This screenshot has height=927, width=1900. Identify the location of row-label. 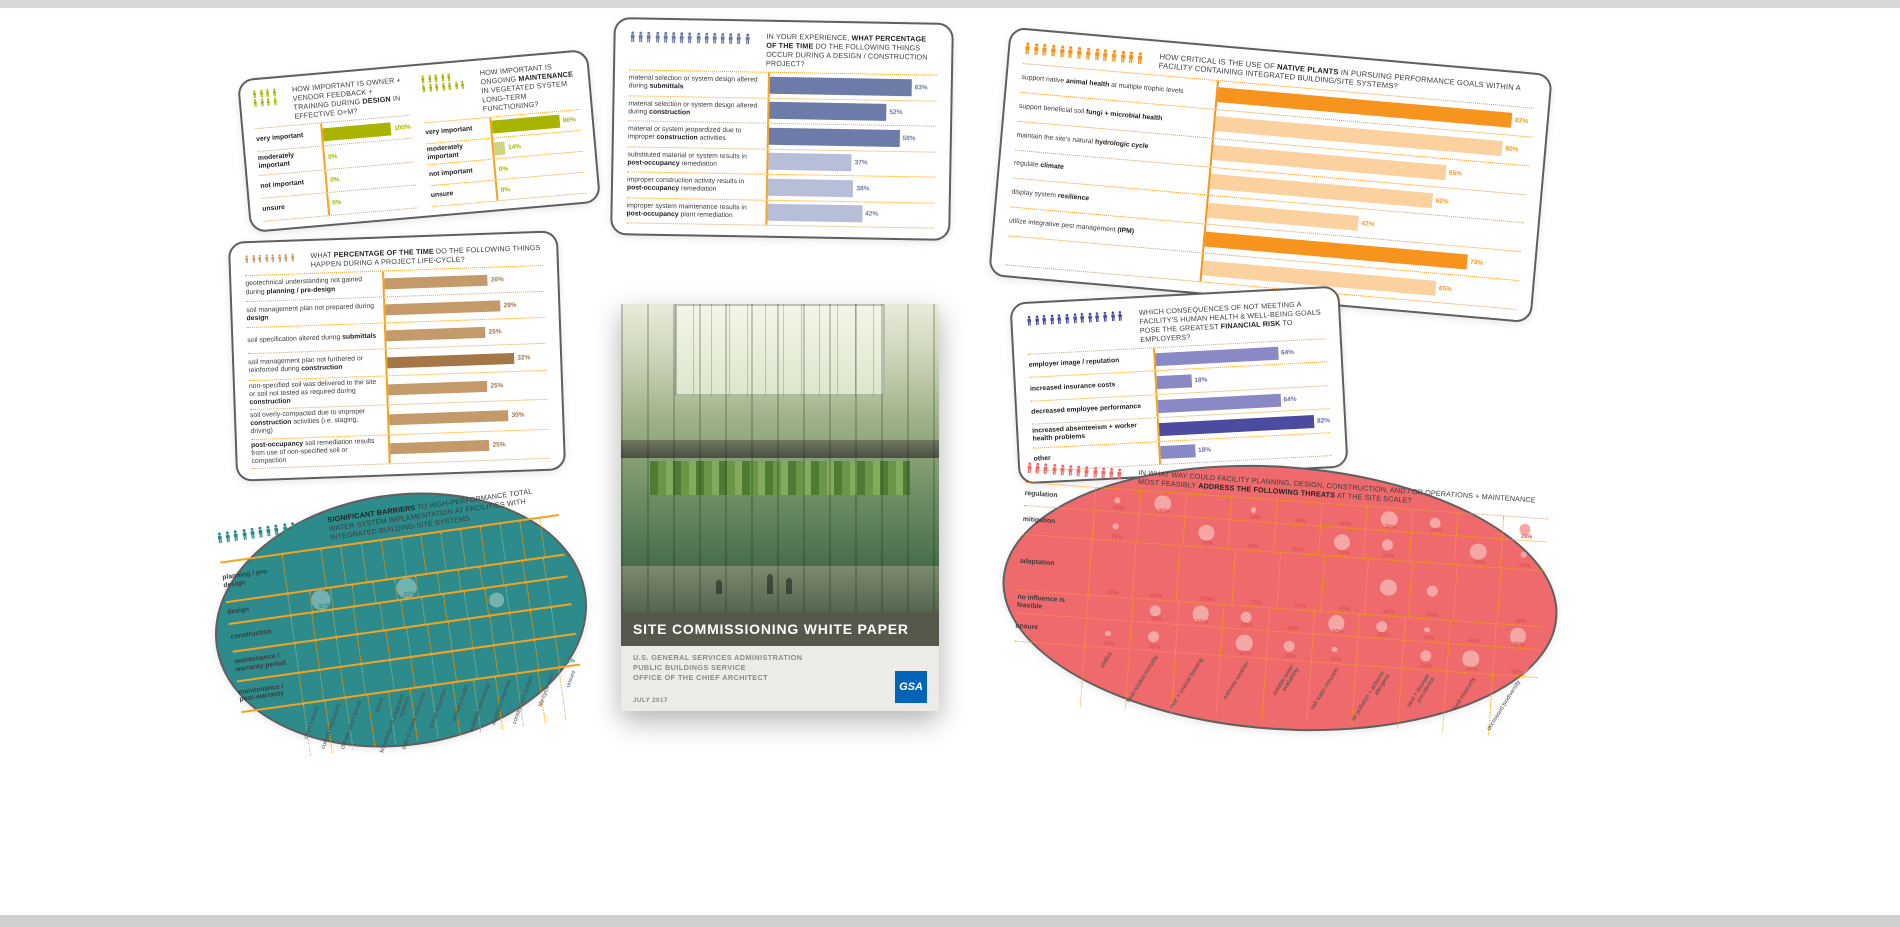
(1047, 674).